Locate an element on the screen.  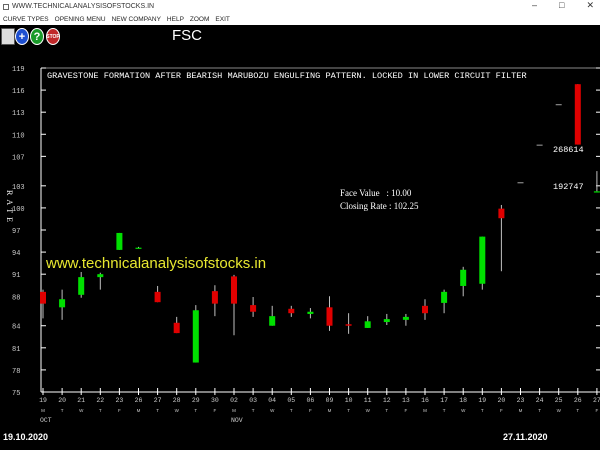
y-axis-label: RATE is located at coordinates (9, 208).